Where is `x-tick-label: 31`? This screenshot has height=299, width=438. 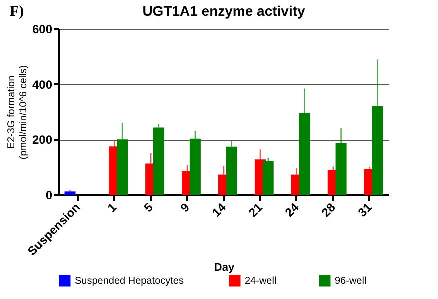 x-tick-label: 31 is located at coordinates (365, 210).